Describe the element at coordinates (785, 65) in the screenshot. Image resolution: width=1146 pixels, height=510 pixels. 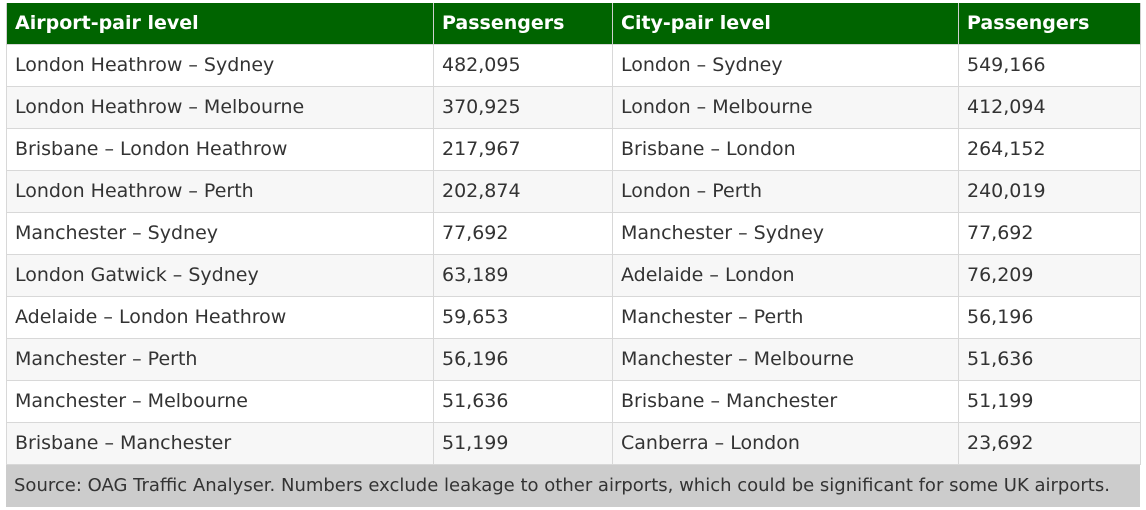
I see `city-pair-cell: London – Sydney` at that location.